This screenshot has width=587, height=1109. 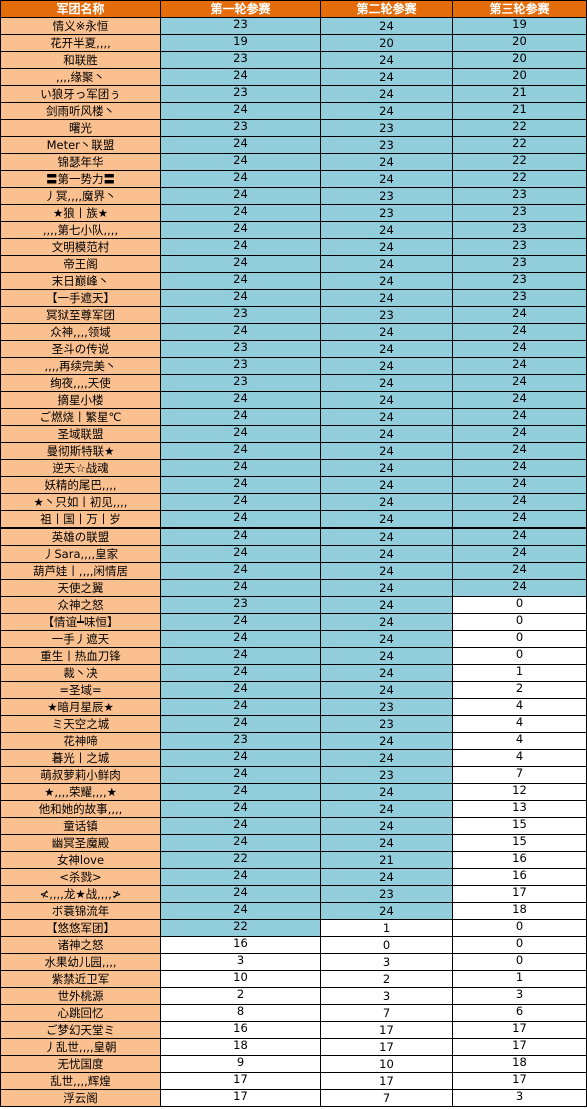 I want to click on table-row: 圣斗の传说 23 24 24, so click(x=293, y=349).